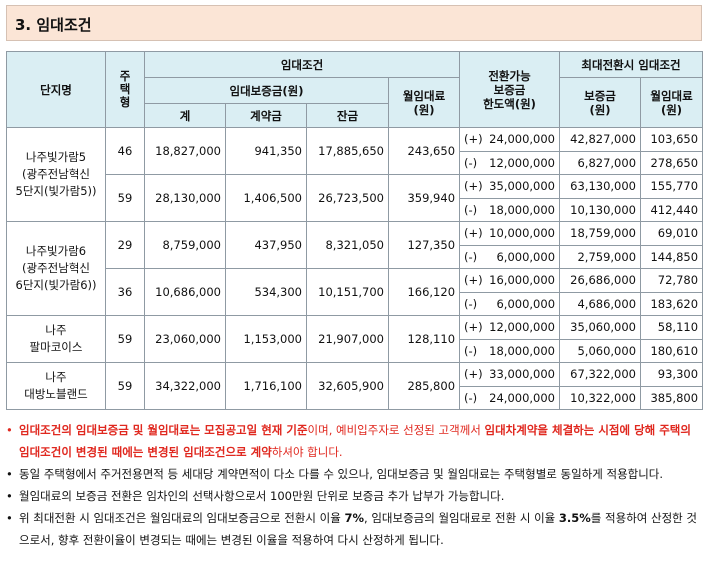 The height and width of the screenshot is (579, 710). I want to click on max-deposit: 10,130,000, so click(600, 209).